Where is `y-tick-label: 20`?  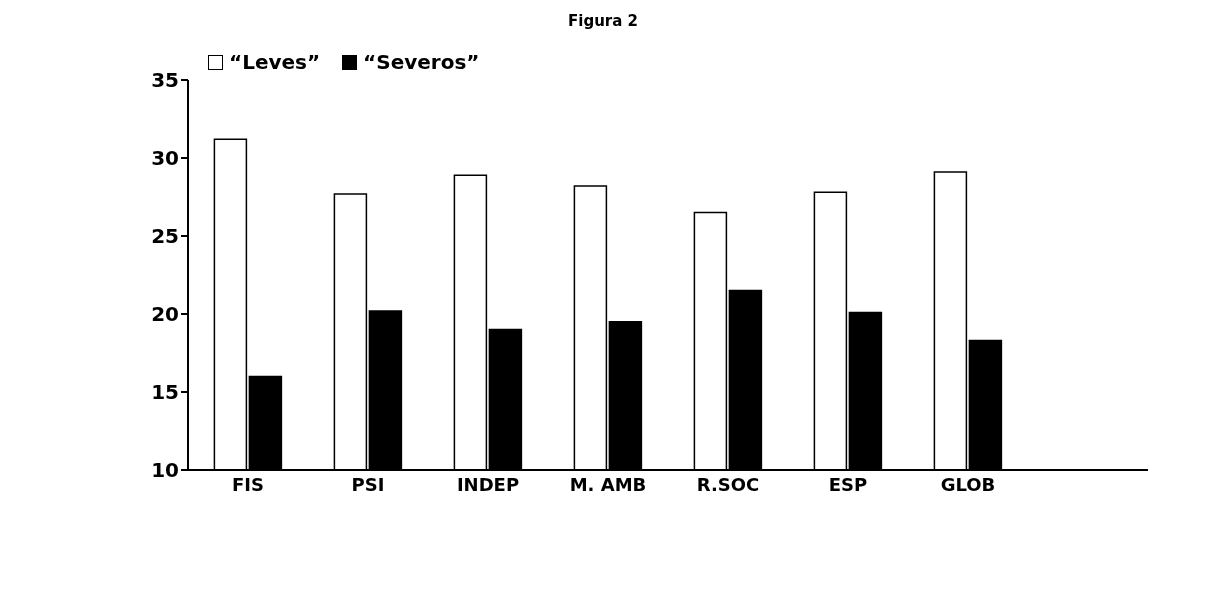
y-tick-label: 20 is located at coordinates (165, 314).